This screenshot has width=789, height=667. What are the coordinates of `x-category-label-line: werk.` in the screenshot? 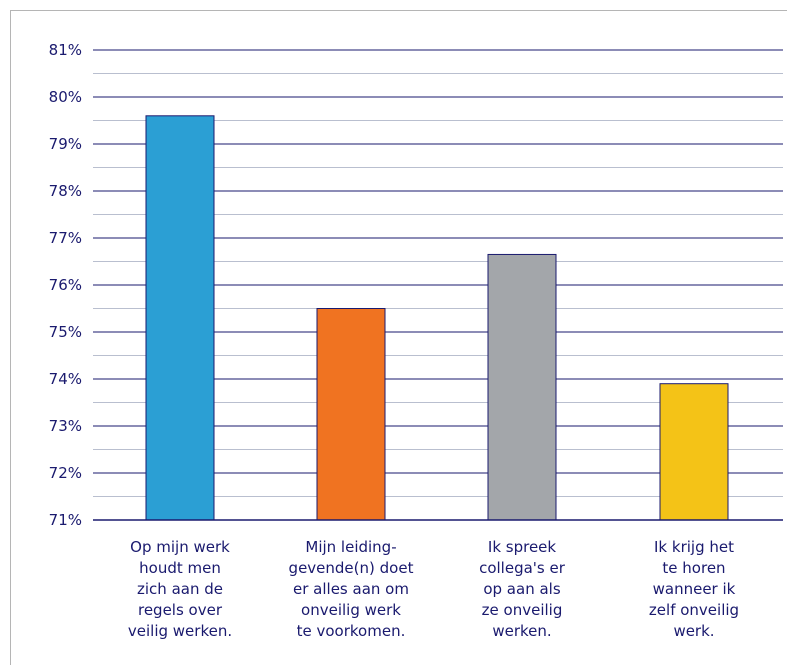 It's located at (693, 631).